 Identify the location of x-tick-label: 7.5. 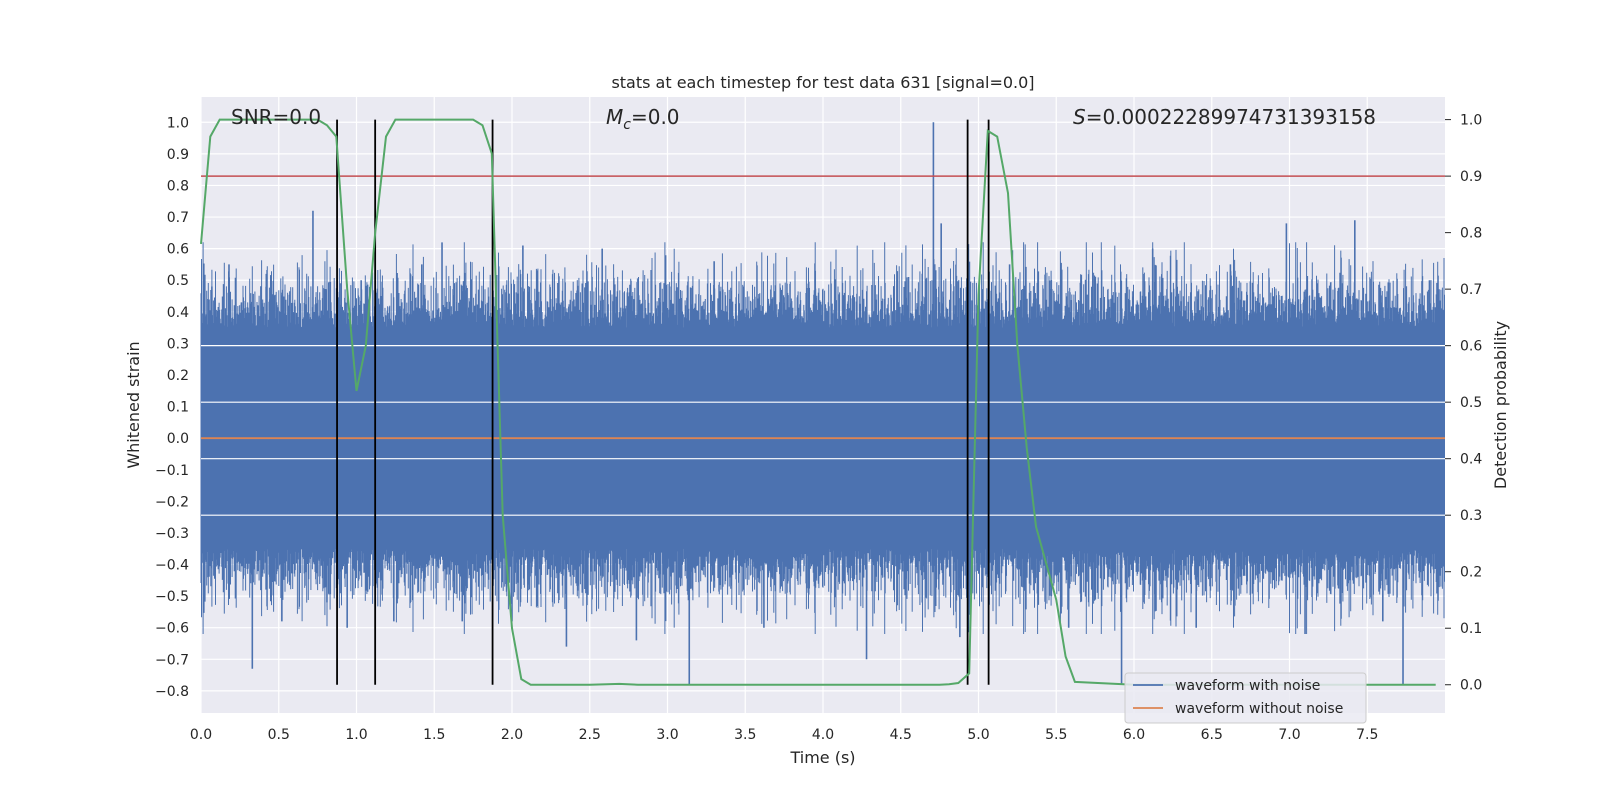
(1367, 735).